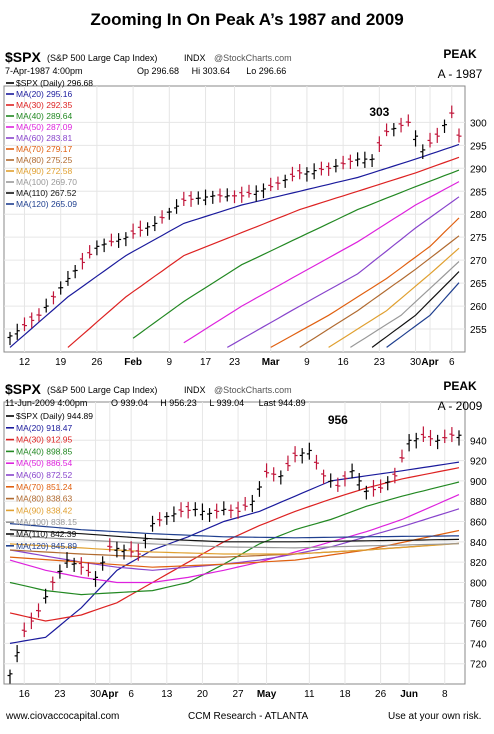 The height and width of the screenshot is (734, 494). I want to click on legend-entry: MA(60) 872.52, so click(44, 475).